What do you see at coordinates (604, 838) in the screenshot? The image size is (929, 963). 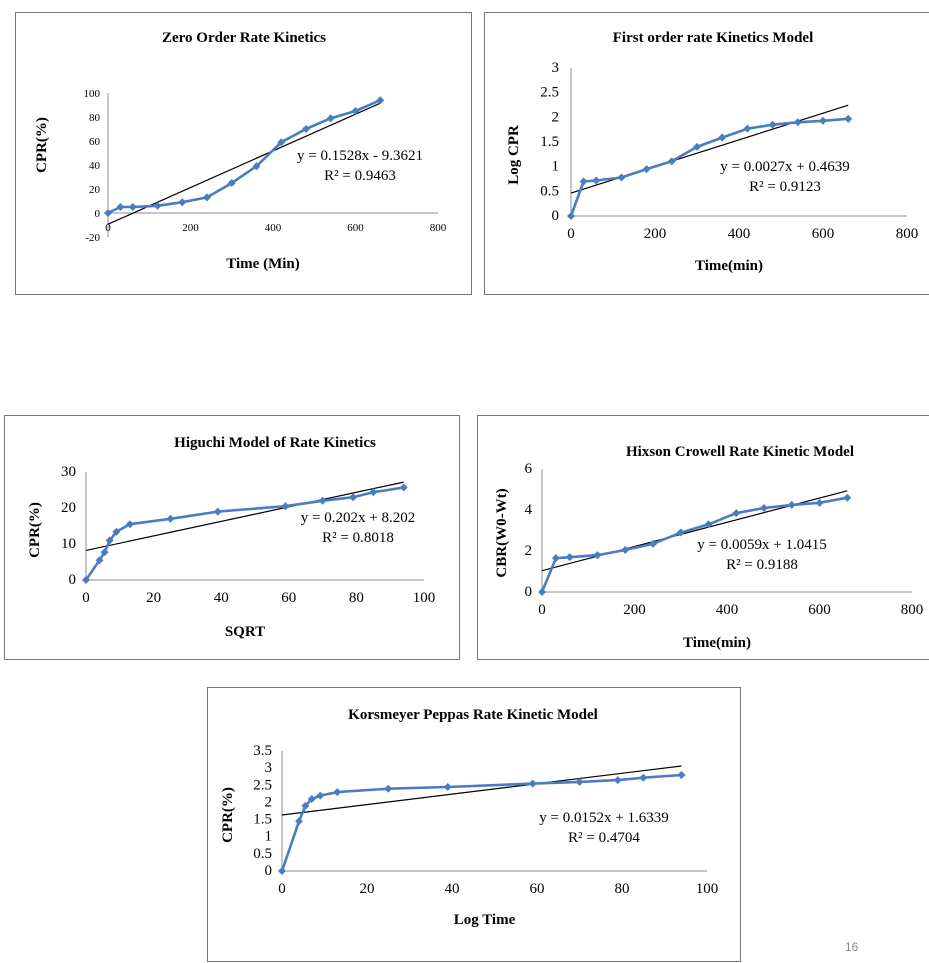 I see `r-squared: R² = 0.4704` at bounding box center [604, 838].